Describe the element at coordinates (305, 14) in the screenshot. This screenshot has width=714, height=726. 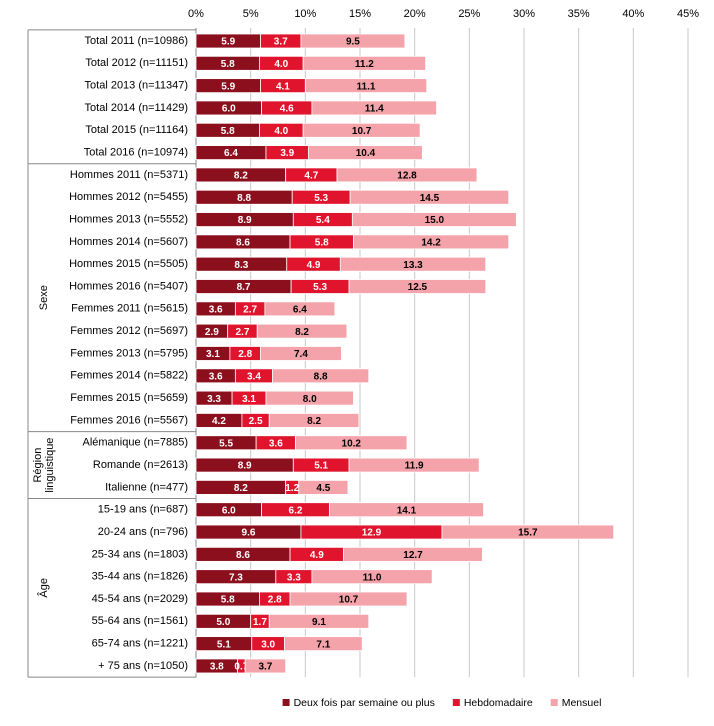
I see `x-tick-label: 10%` at that location.